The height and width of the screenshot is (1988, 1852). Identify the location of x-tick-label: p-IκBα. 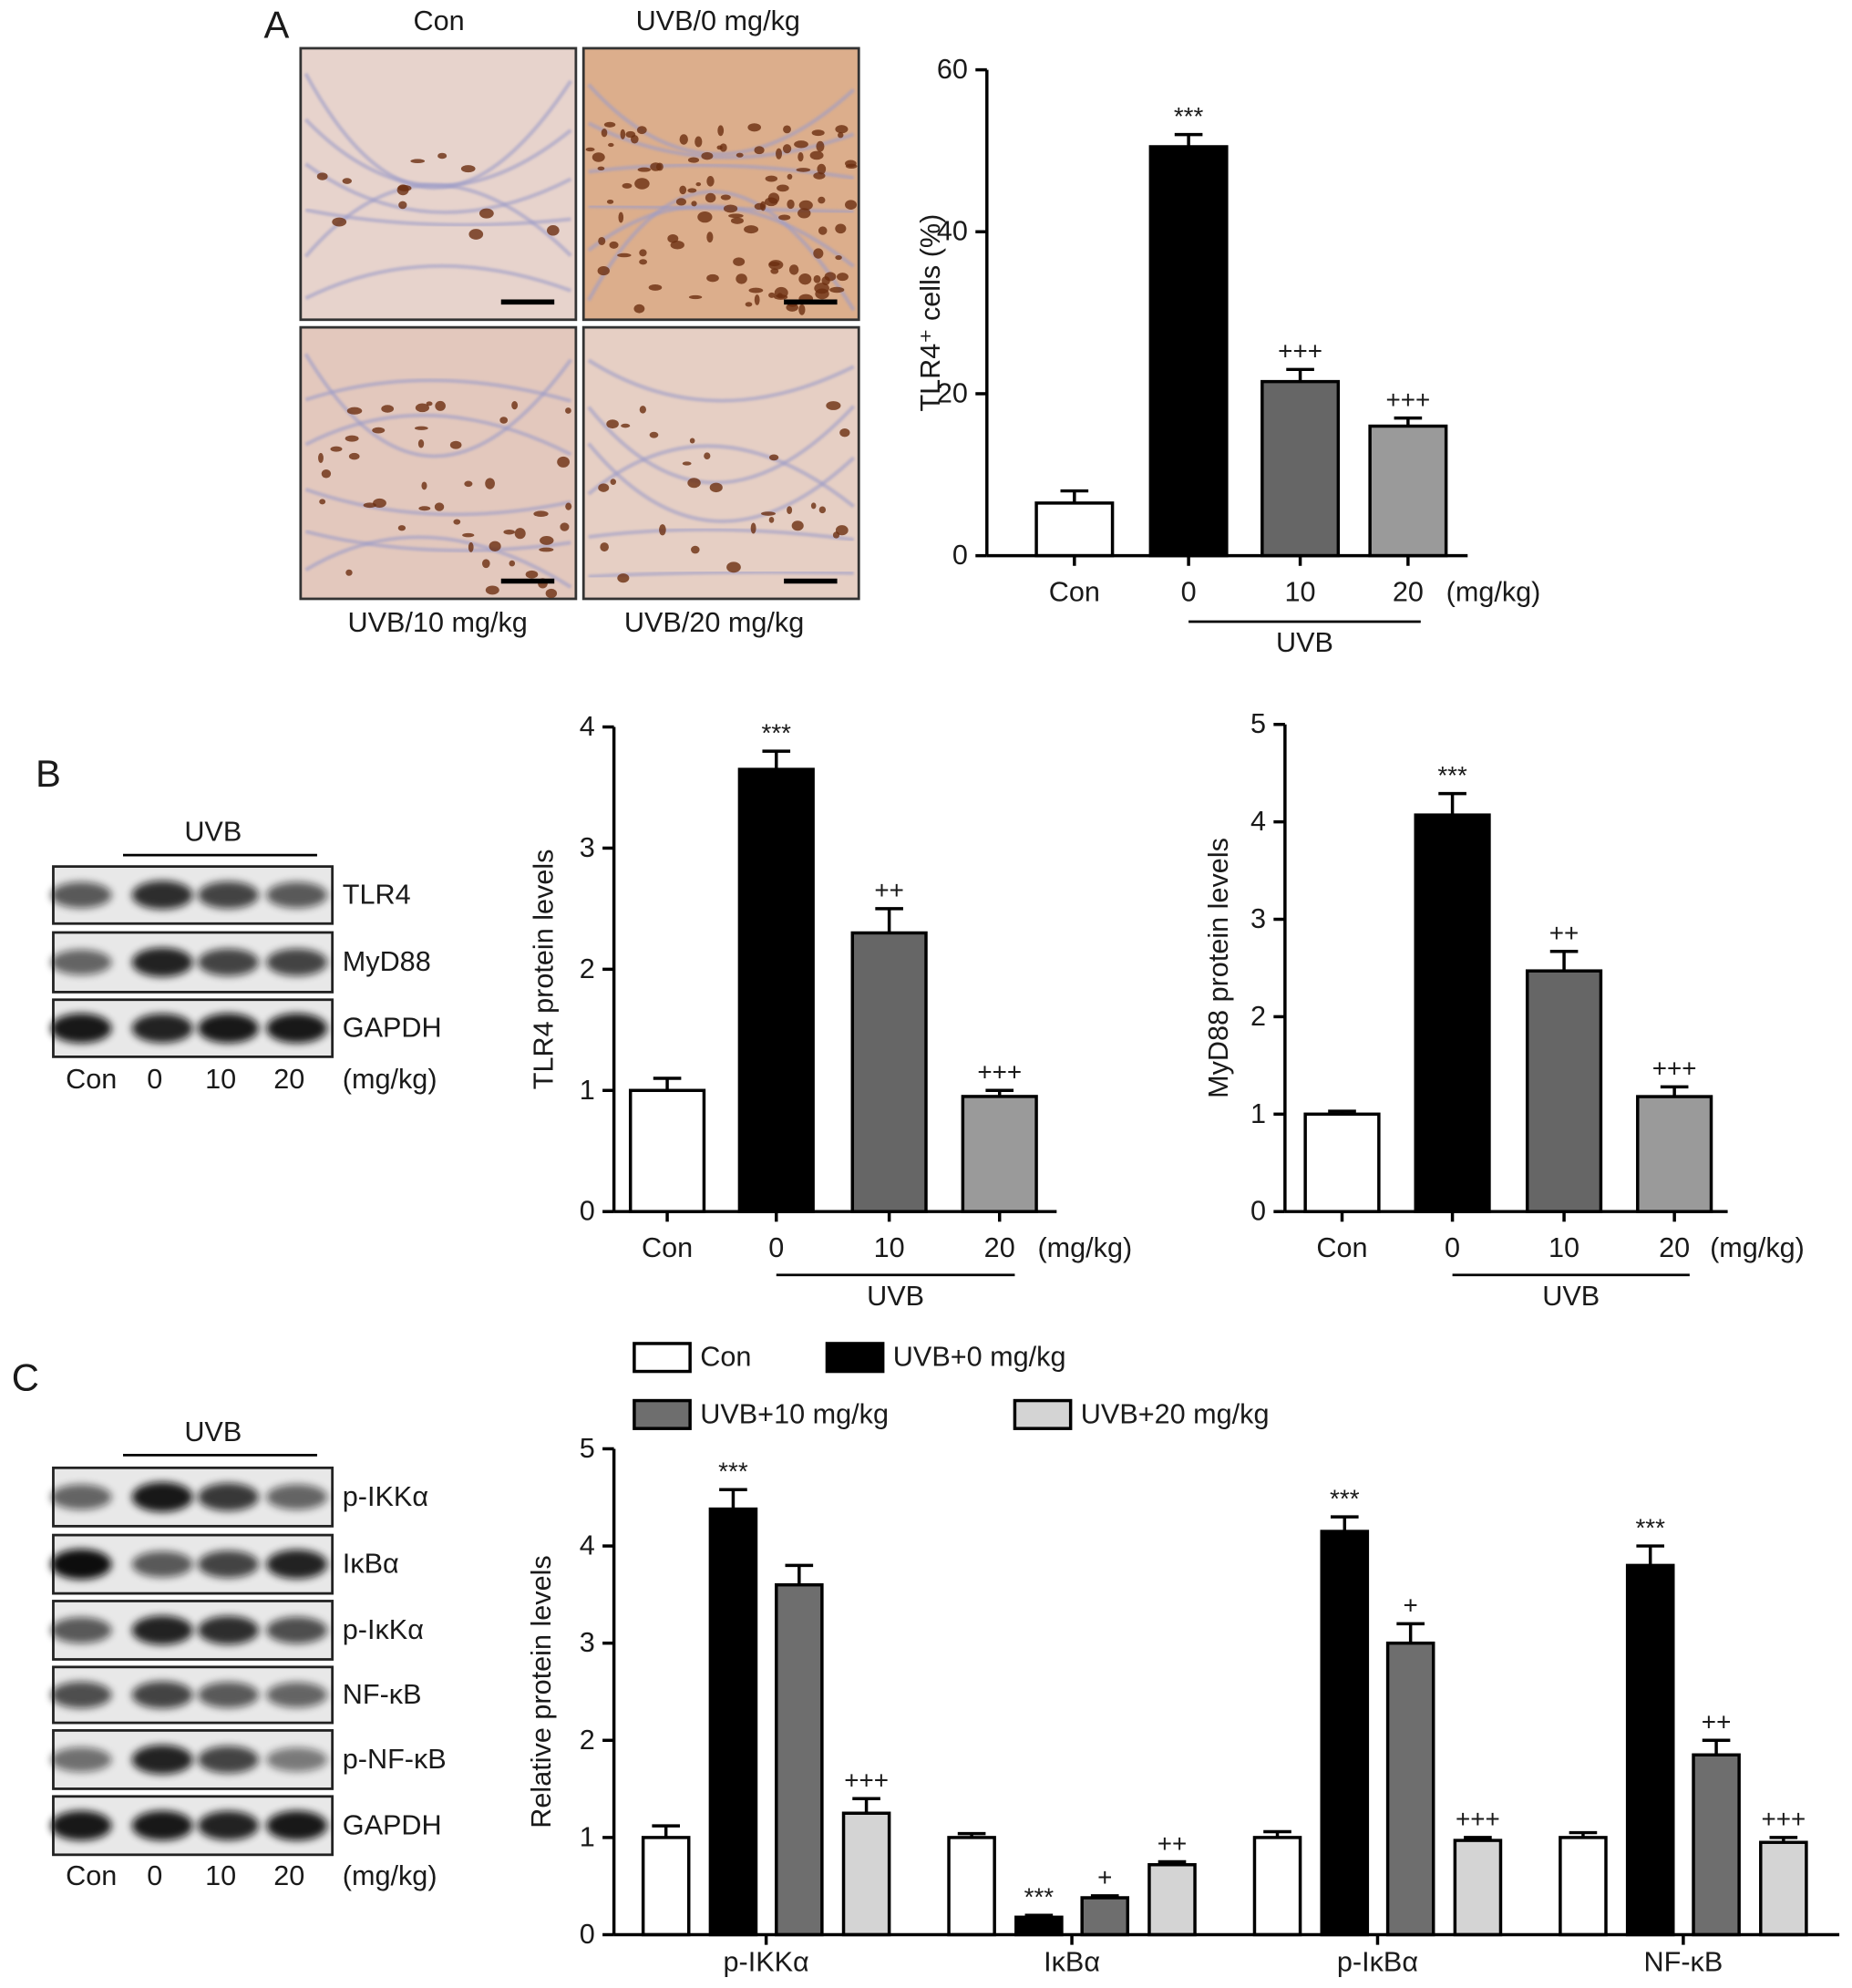
(1378, 1963).